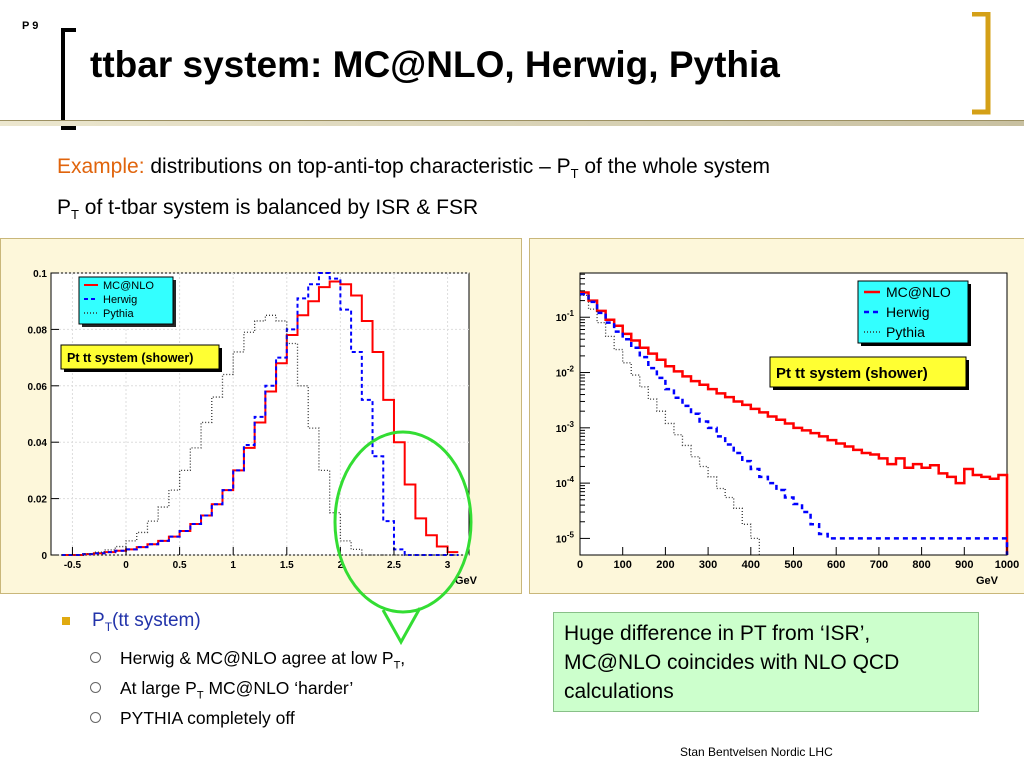 The width and height of the screenshot is (1024, 768). What do you see at coordinates (732, 662) in the screenshot?
I see `note-line: MC@NLO coincides with NLO QCD` at bounding box center [732, 662].